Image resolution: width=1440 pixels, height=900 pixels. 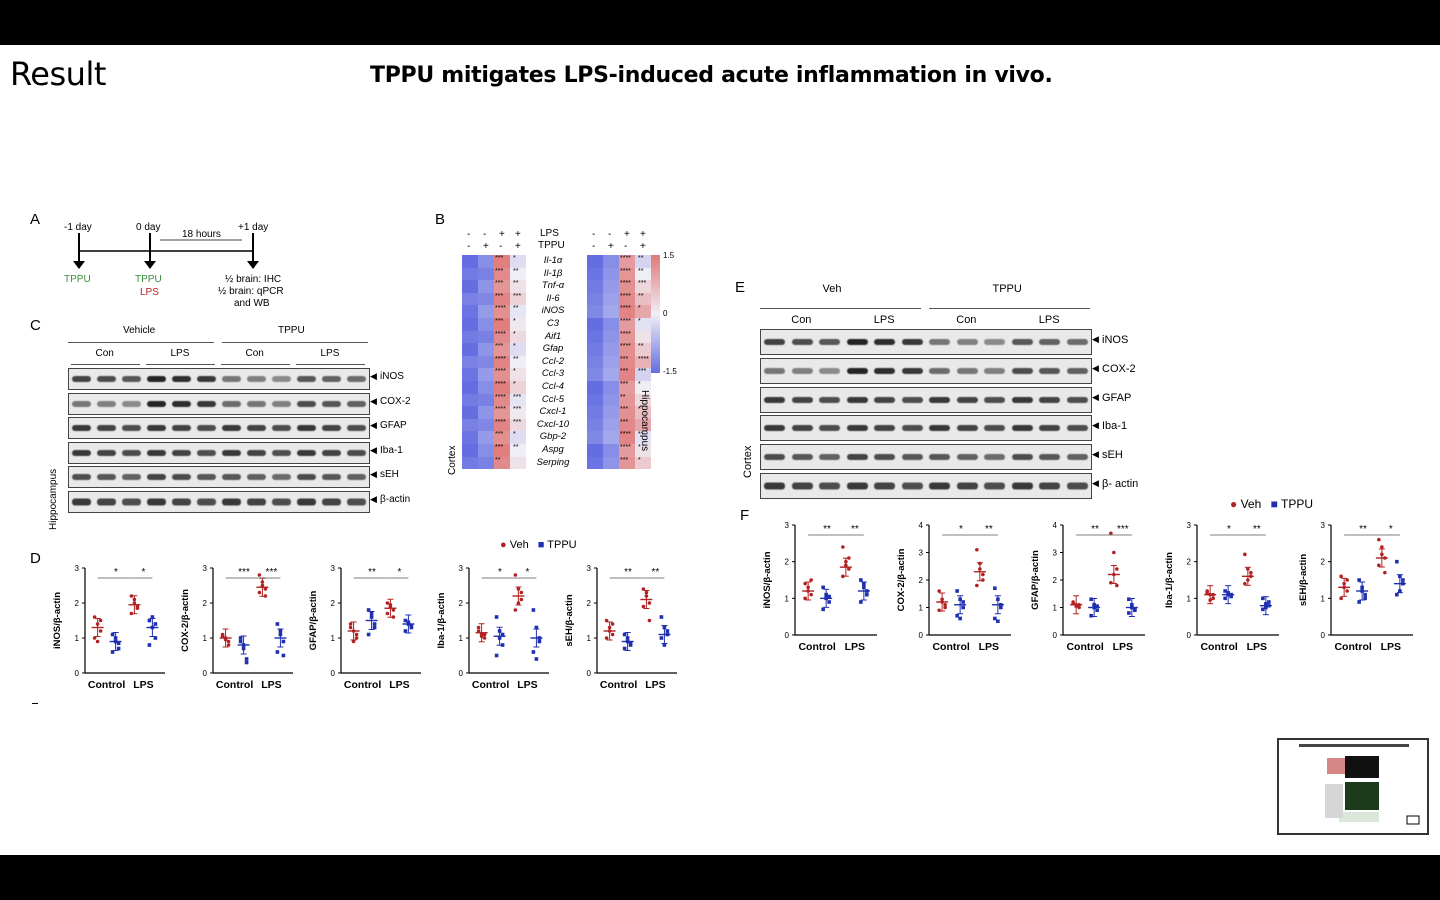 I want to click on blot-group-underline, so click(x=330, y=364).